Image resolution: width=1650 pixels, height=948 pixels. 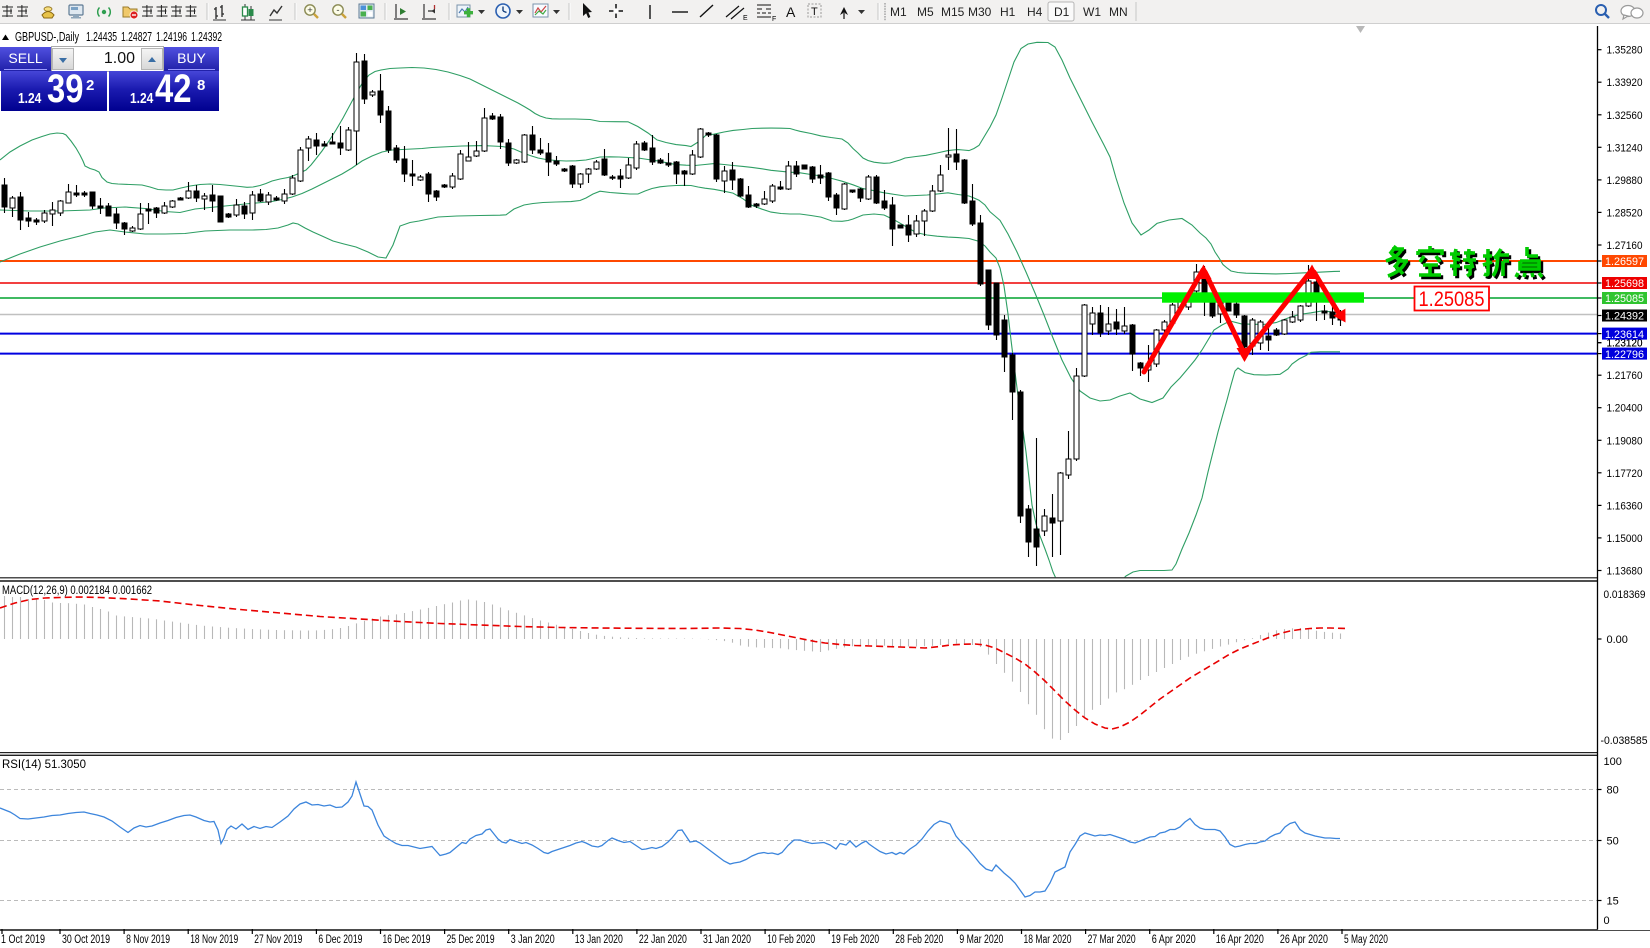 I want to click on svg-text: -0.038585, so click(x=1624, y=741).